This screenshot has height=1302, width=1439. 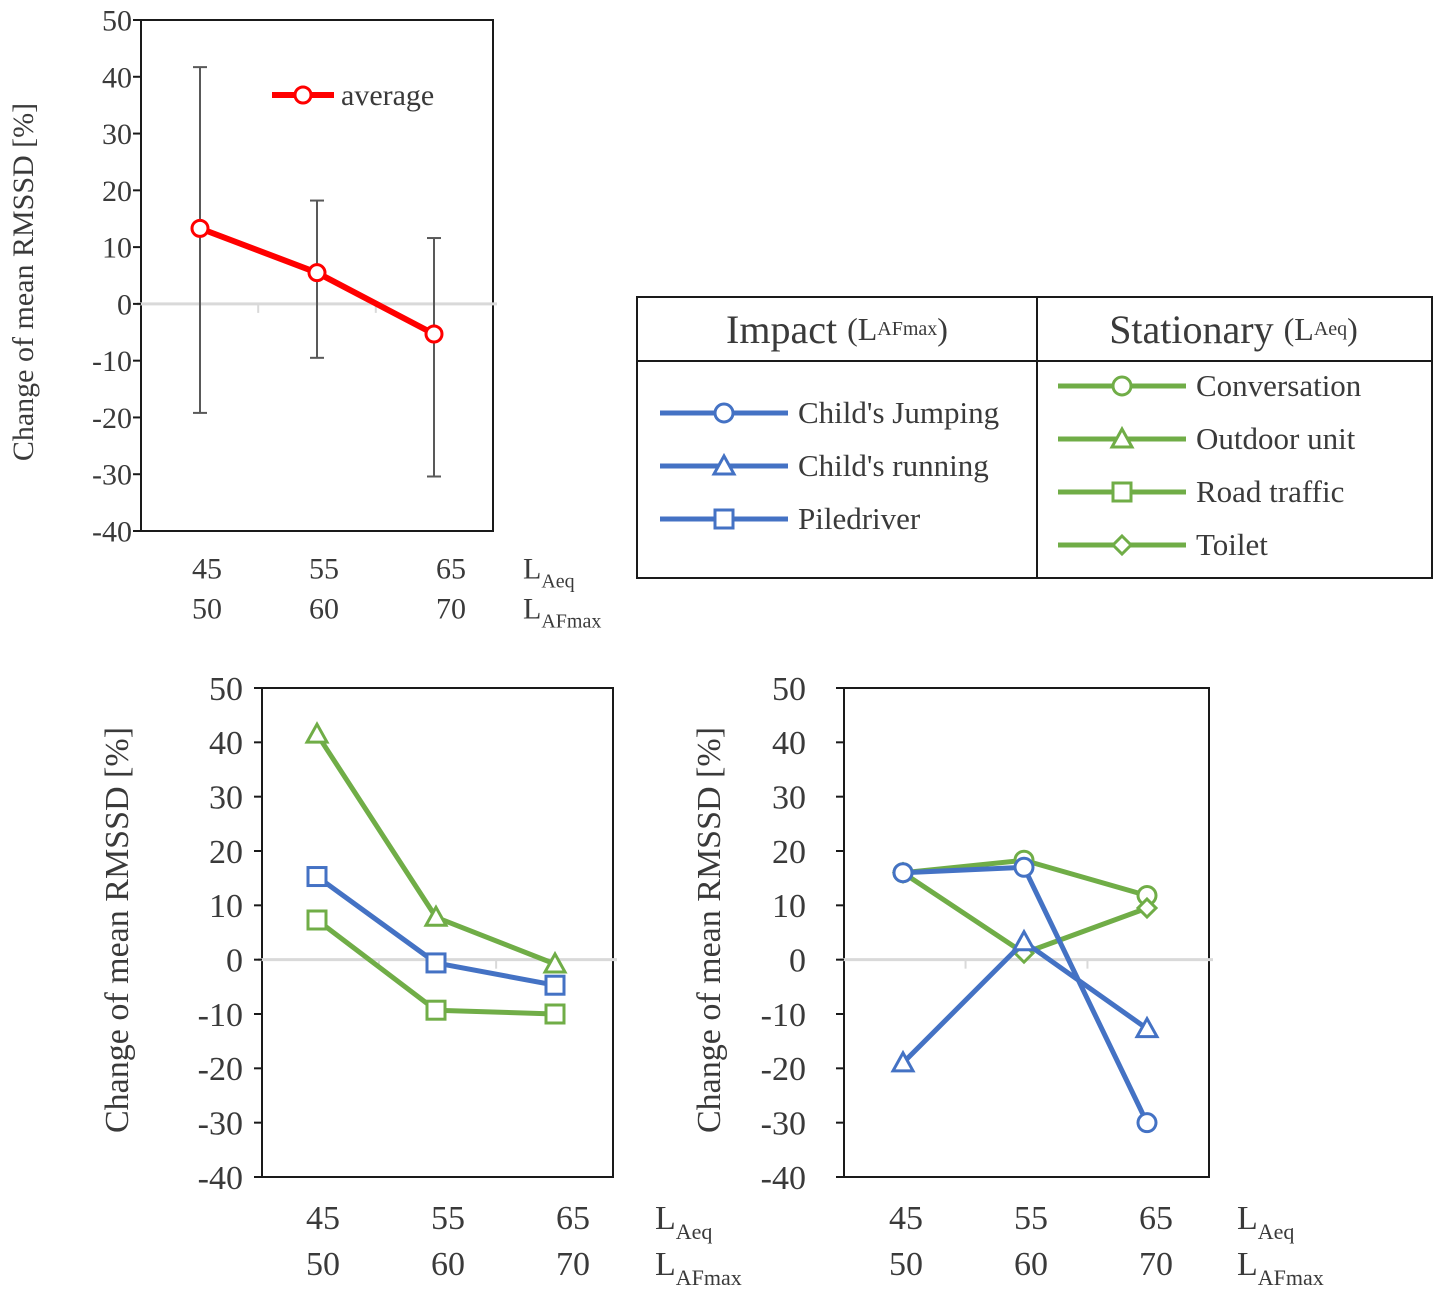 What do you see at coordinates (1352, 328) in the screenshot?
I see `stationary-header-close: )` at bounding box center [1352, 328].